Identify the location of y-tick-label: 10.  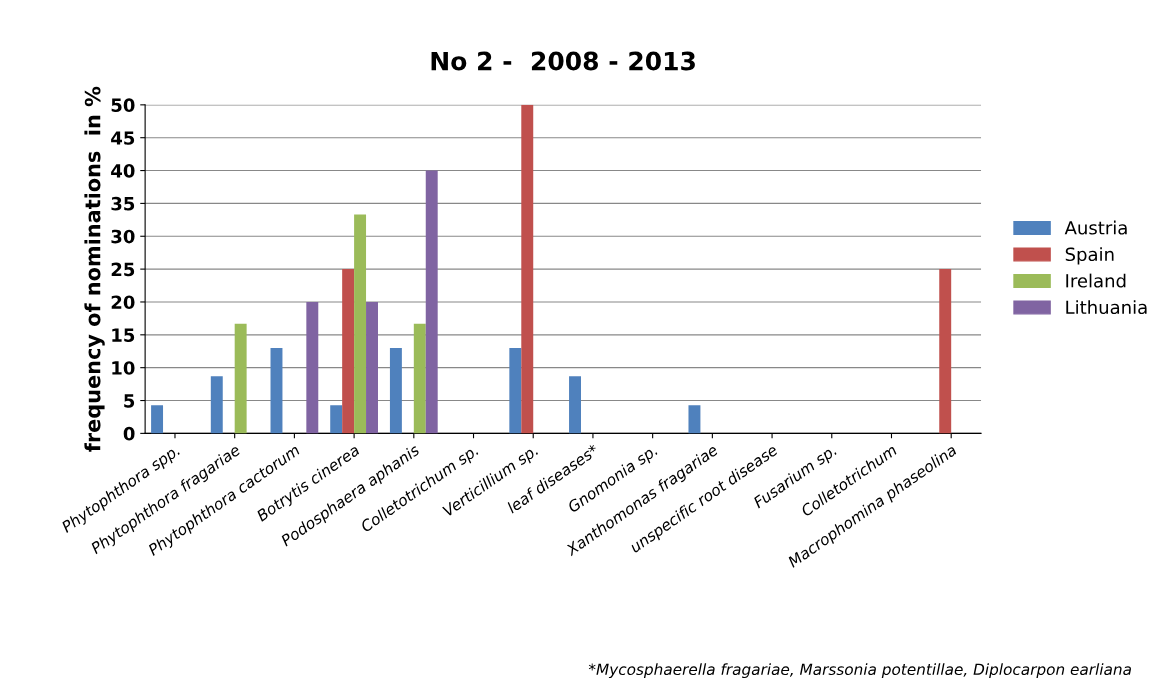
(123, 368).